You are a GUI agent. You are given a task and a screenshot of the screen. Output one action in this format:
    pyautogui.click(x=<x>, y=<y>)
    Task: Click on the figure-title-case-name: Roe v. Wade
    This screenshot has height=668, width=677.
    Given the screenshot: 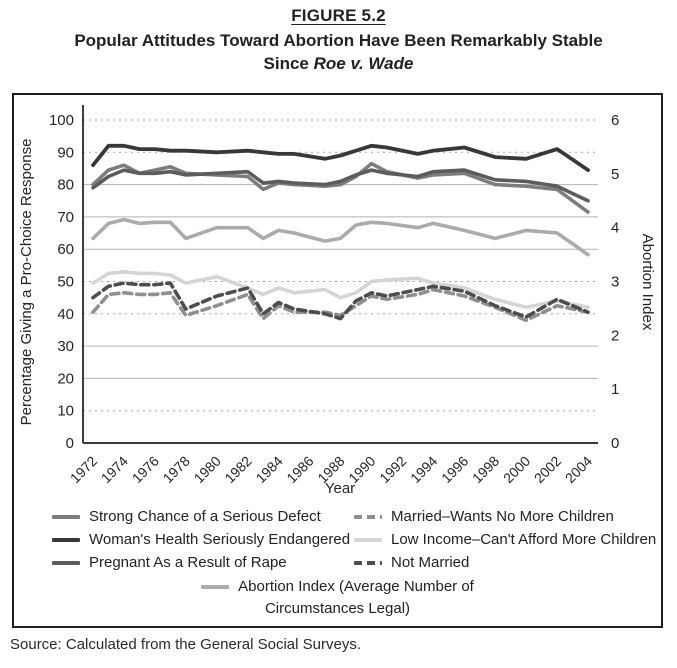 What is the action you would take?
    pyautogui.click(x=363, y=63)
    